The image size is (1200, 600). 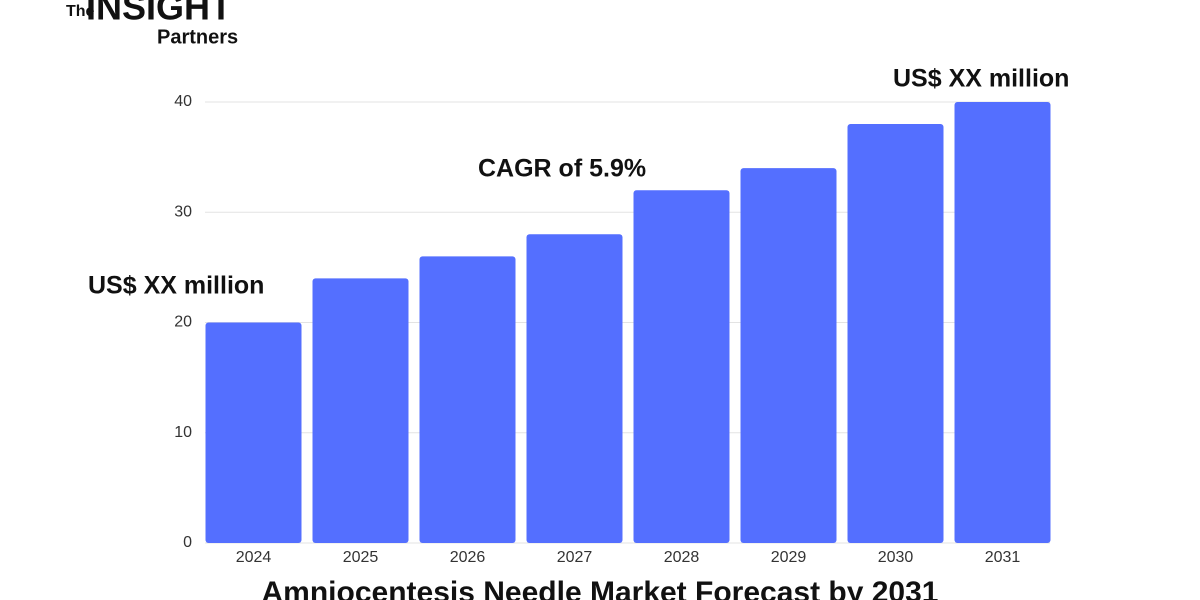 I want to click on x-tick-label: 2025, so click(x=361, y=557).